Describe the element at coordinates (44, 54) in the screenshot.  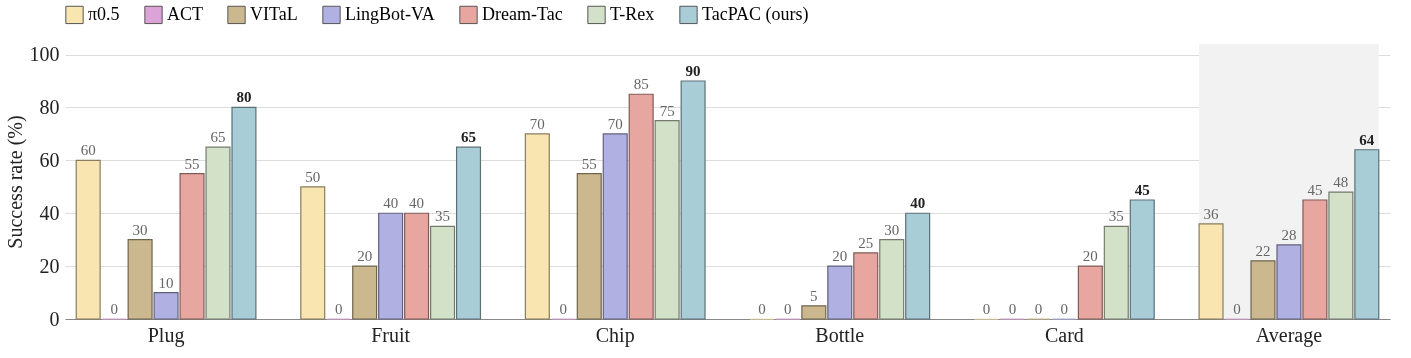
I see `y-tick-label: 100` at that location.